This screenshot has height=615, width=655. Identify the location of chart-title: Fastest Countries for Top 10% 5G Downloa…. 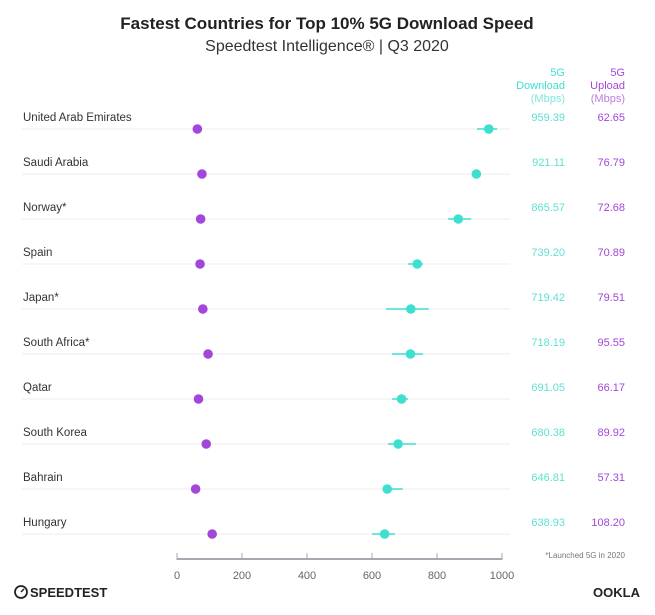
(326, 23).